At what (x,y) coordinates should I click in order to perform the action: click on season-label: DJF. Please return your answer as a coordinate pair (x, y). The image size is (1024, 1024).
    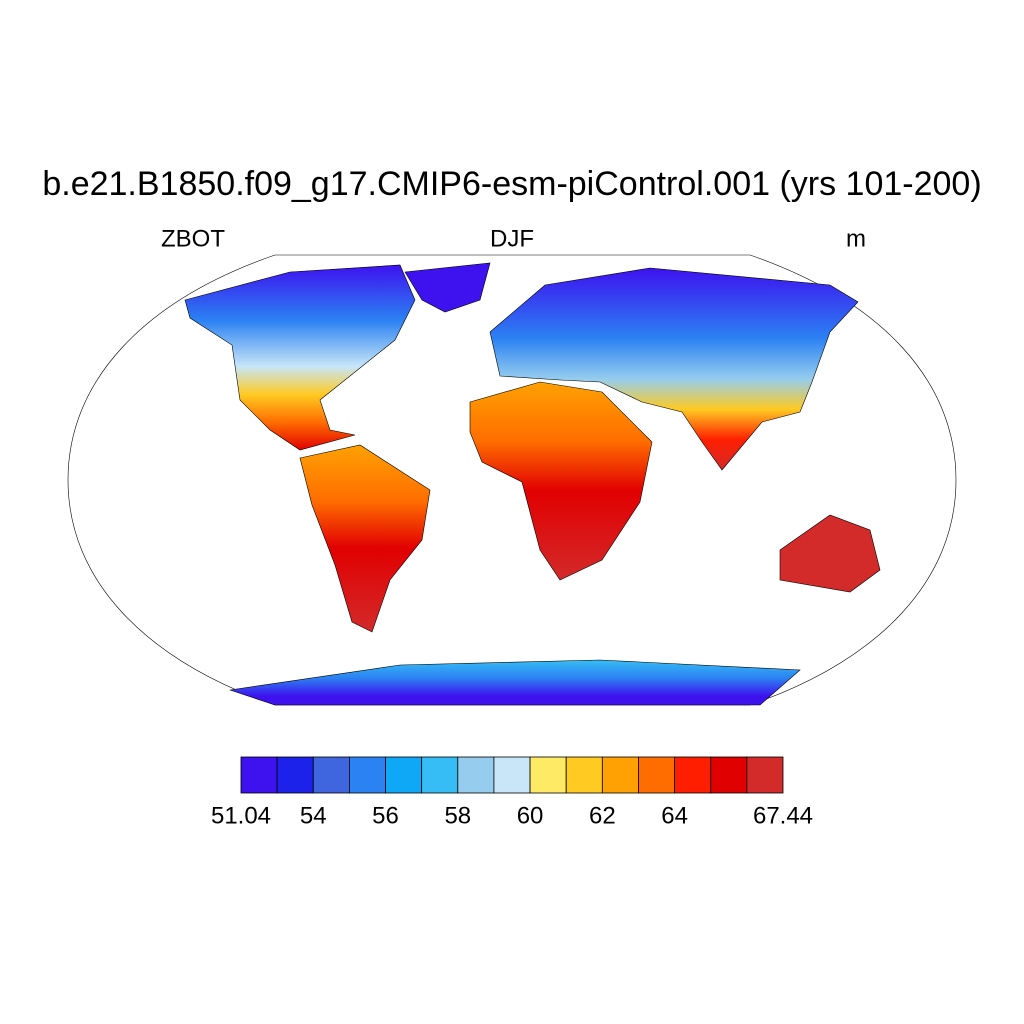
    Looking at the image, I should click on (512, 238).